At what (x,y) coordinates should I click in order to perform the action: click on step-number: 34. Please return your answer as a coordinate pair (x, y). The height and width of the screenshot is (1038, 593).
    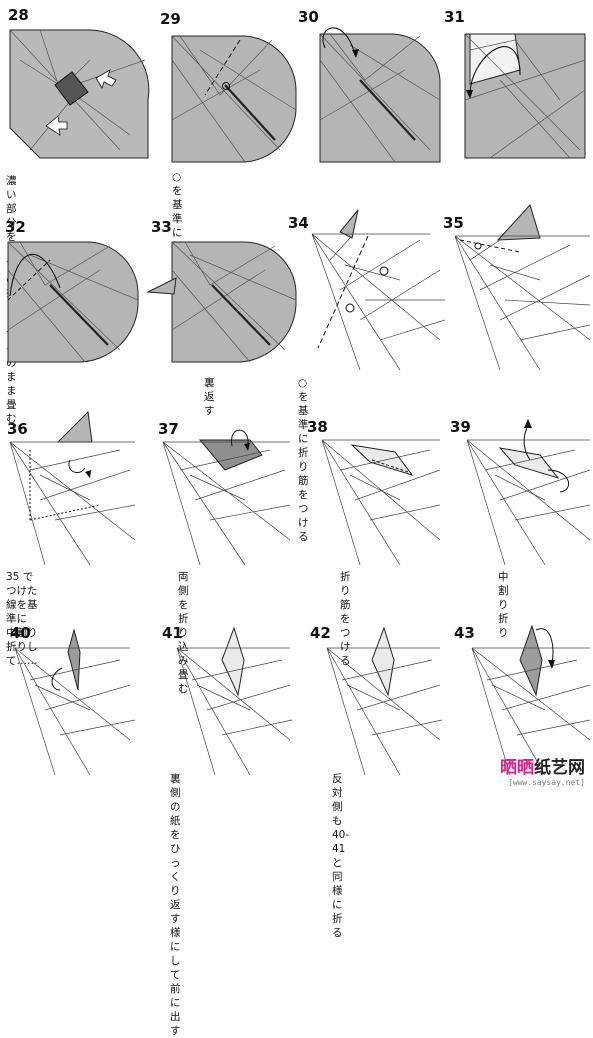
    Looking at the image, I should click on (298, 223).